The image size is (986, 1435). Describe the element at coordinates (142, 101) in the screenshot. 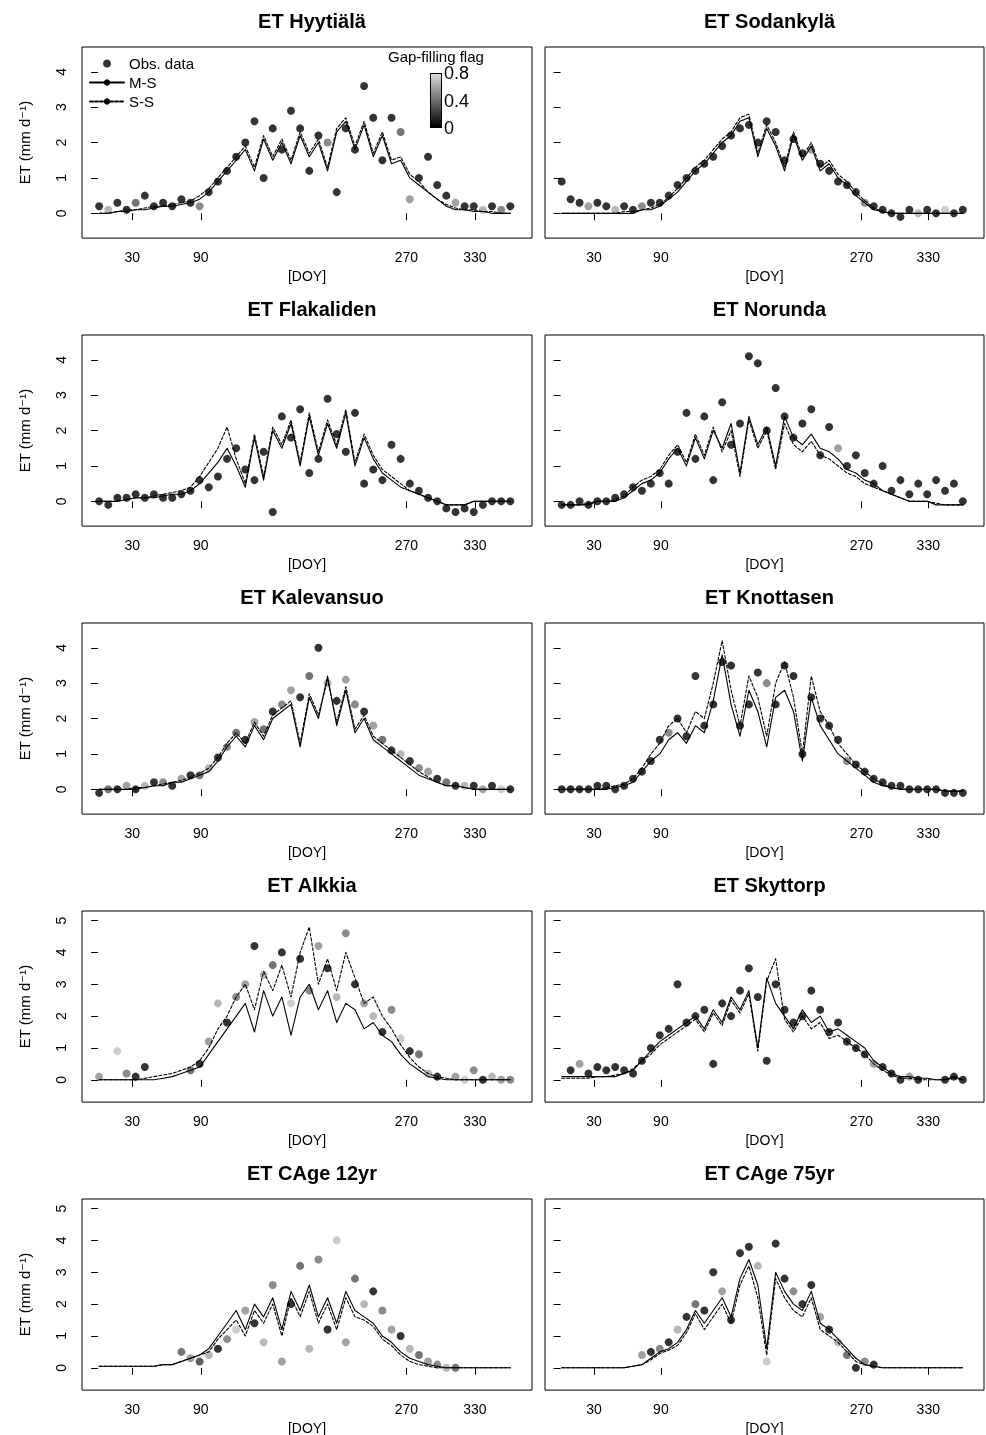

I see `legend-label: S-S` at that location.